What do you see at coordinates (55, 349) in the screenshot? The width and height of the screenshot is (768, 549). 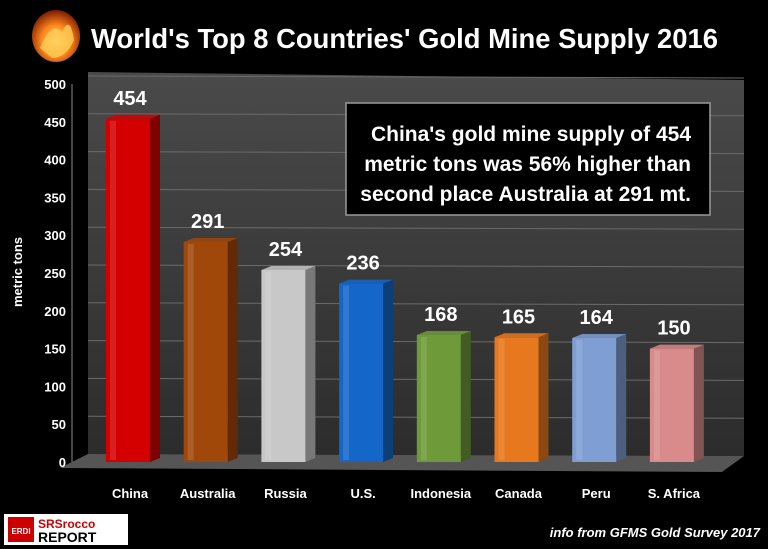 I see `y-tick-label: 150` at bounding box center [55, 349].